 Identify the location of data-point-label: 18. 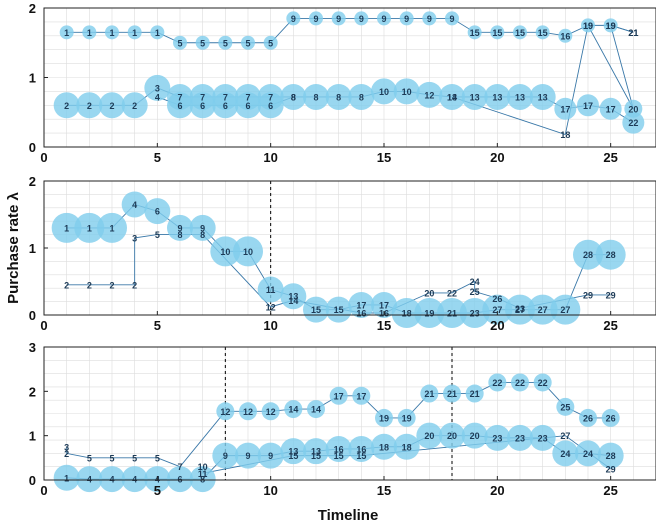
(565, 135).